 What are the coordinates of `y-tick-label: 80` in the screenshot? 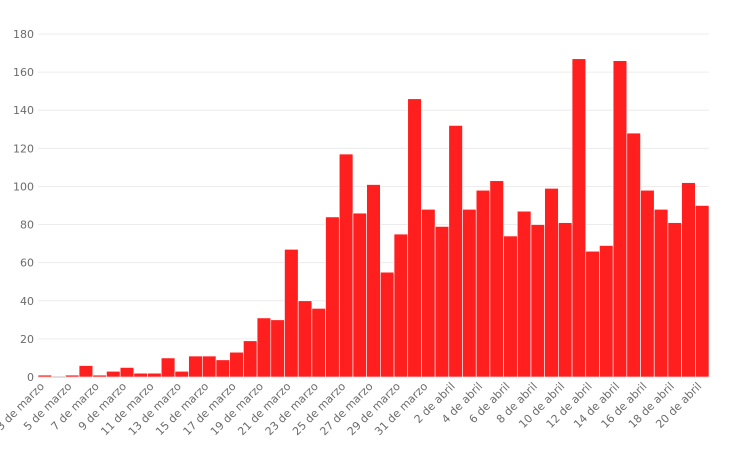 It's located at (27, 225).